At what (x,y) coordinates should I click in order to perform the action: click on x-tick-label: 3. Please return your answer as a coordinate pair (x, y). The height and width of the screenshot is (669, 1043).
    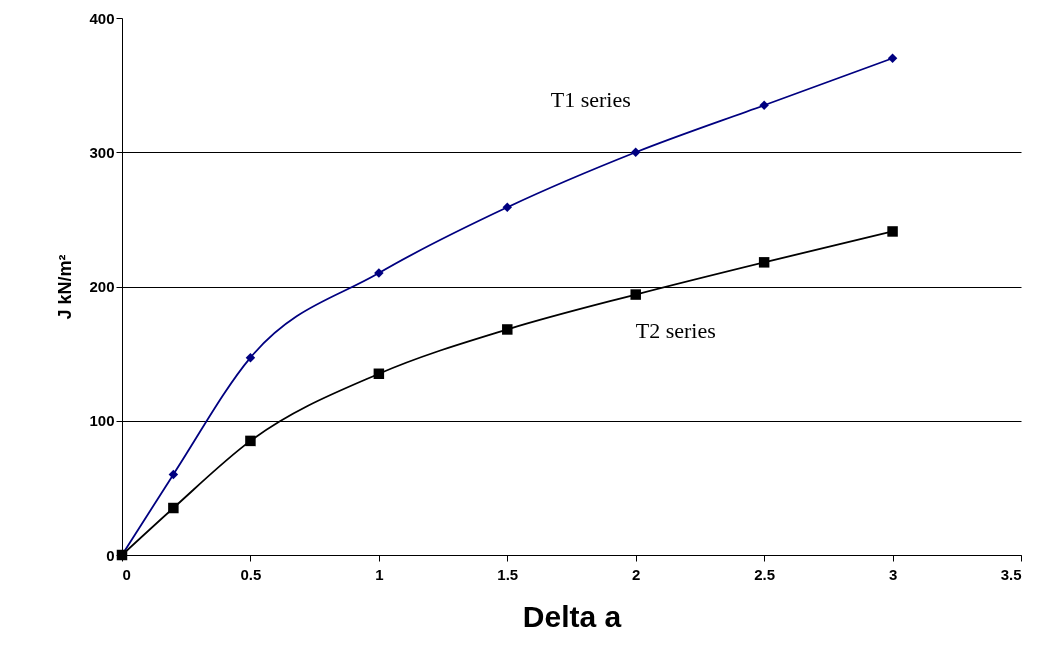
    Looking at the image, I should click on (893, 574).